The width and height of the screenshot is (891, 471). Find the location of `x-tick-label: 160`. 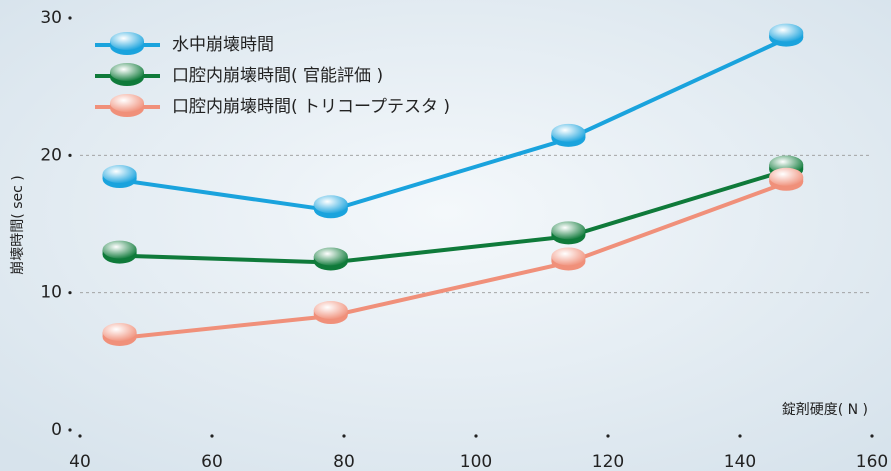

x-tick-label: 160 is located at coordinates (872, 461).